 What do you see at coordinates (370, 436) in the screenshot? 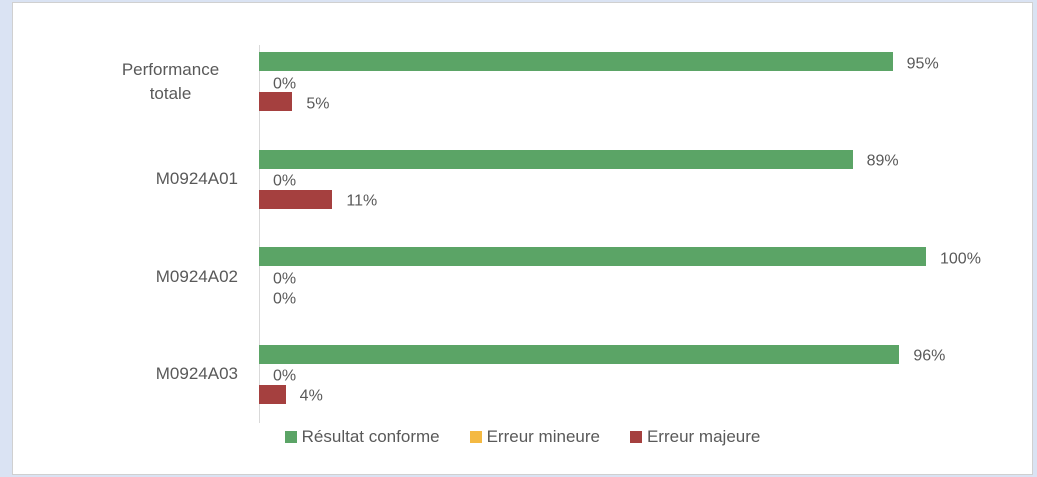
I see `legend-label: Résultat conforme` at bounding box center [370, 436].